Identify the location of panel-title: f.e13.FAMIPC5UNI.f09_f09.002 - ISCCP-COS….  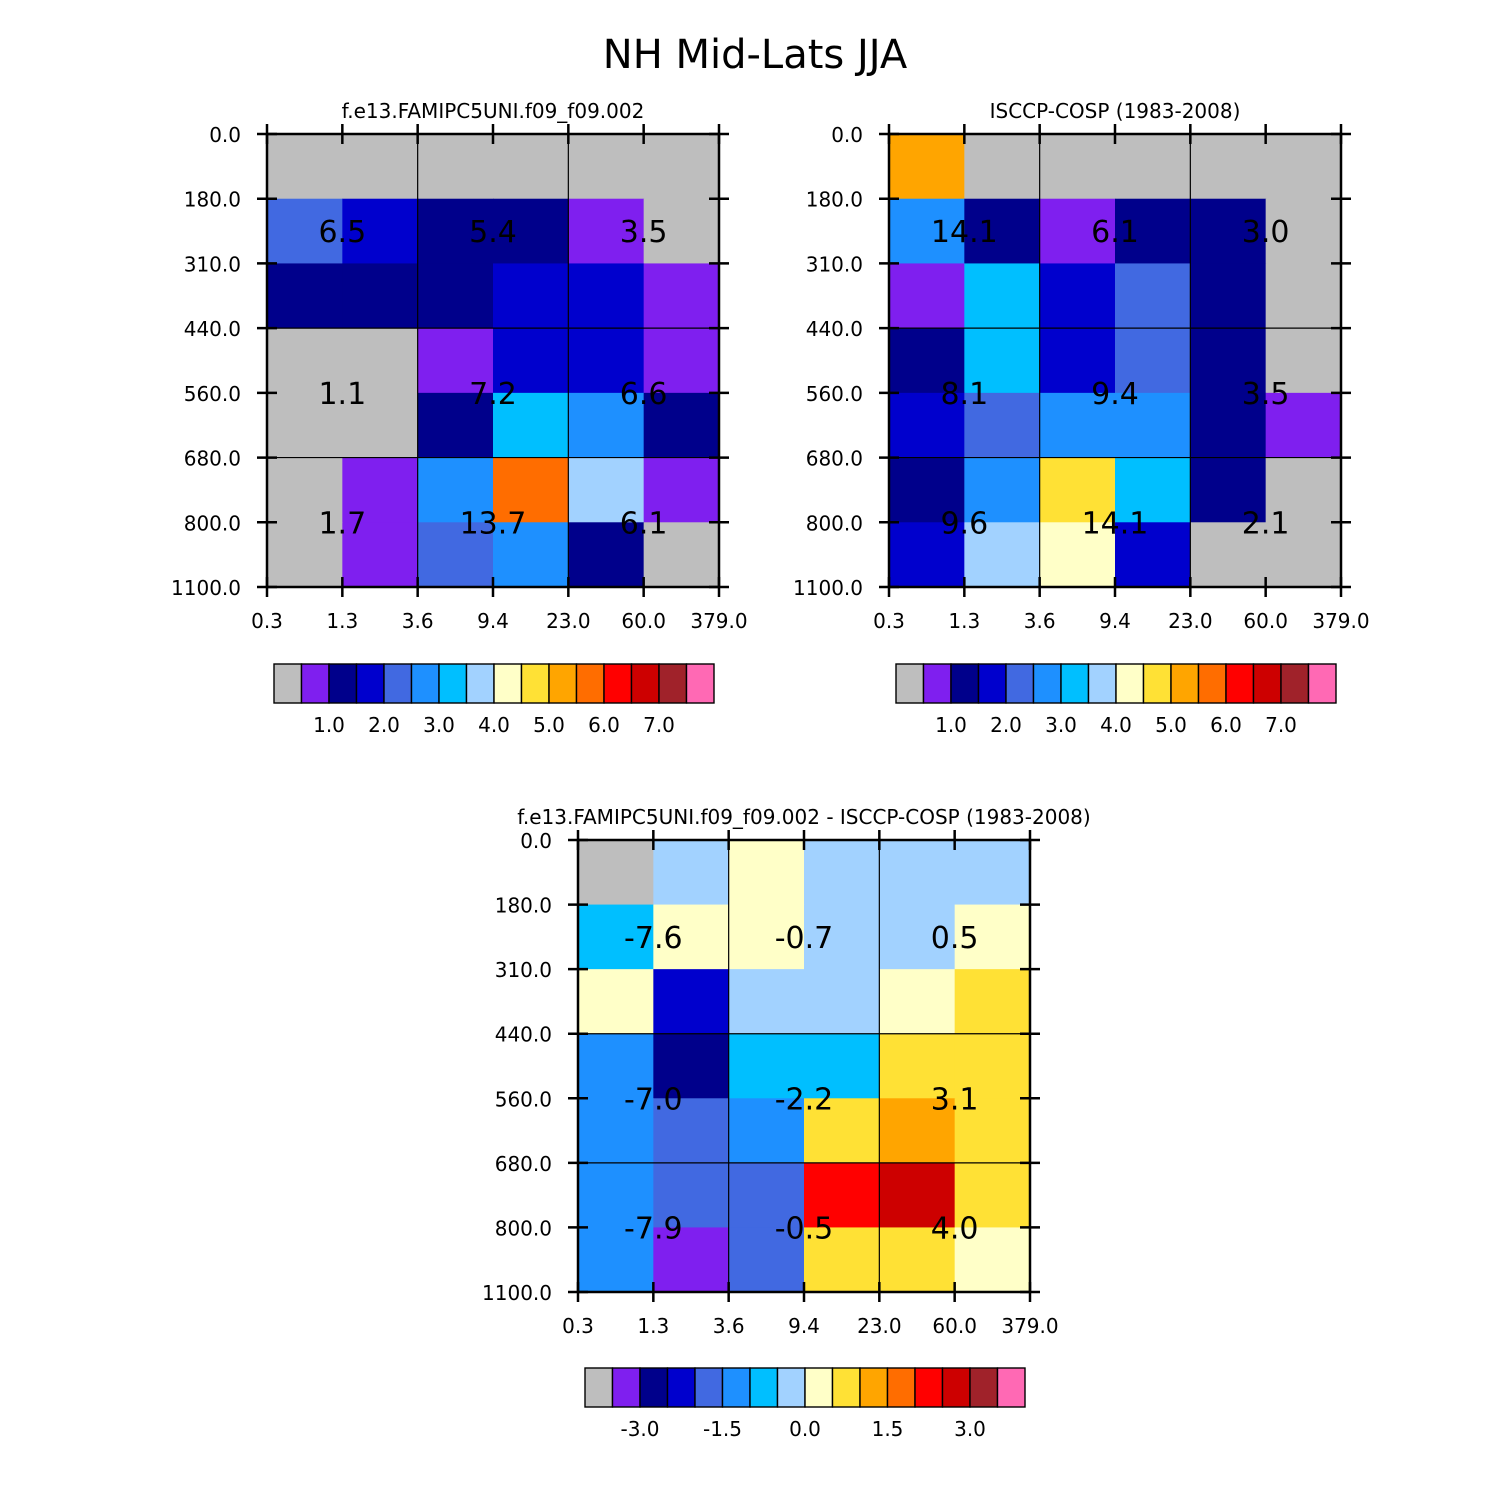
(803, 817).